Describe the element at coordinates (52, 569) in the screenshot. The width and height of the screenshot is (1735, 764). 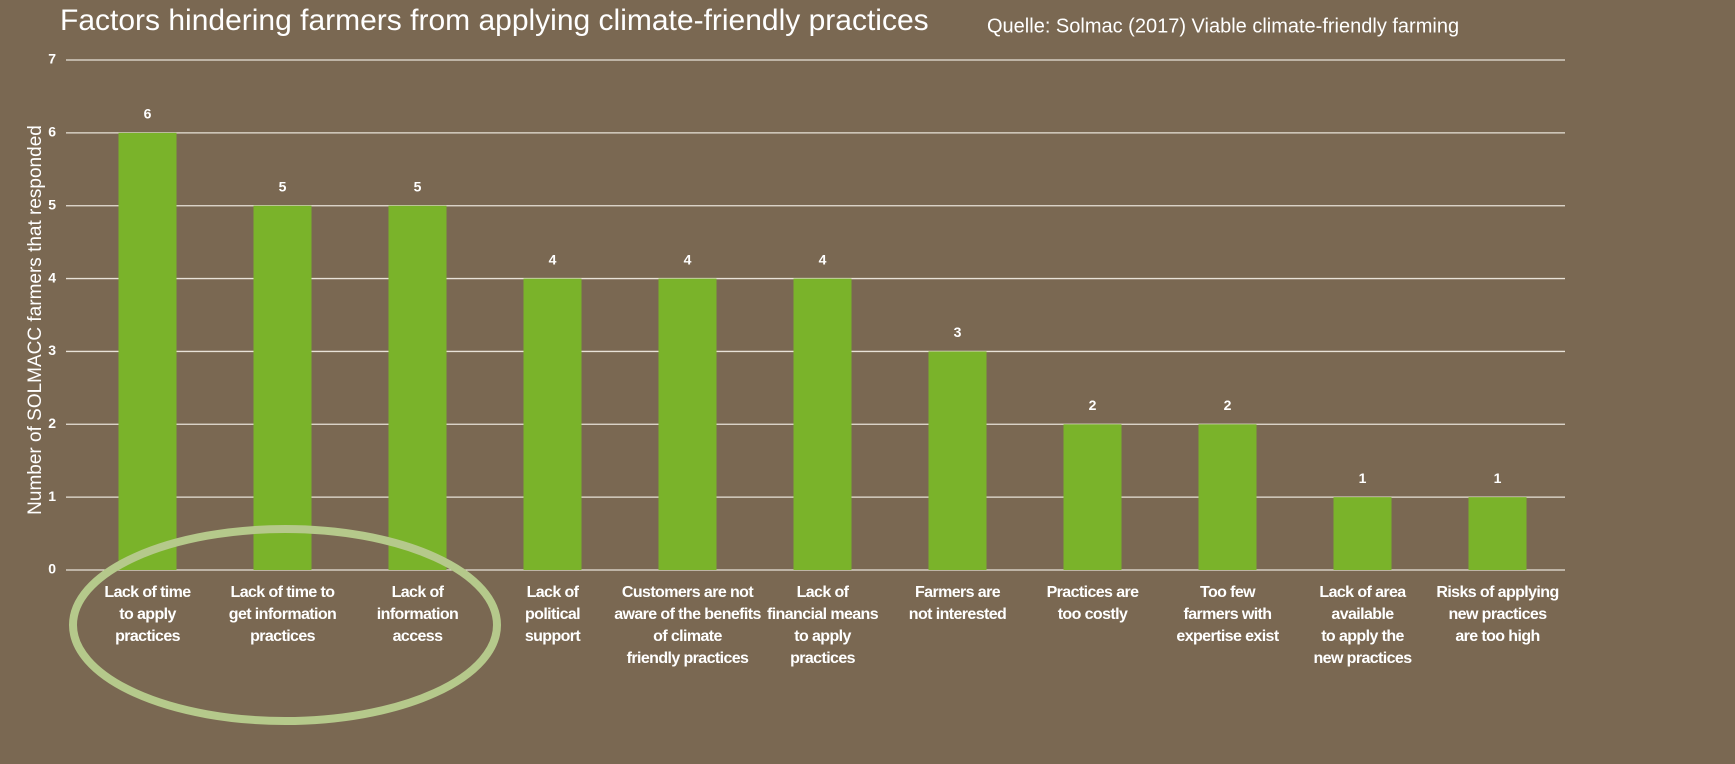
I see `y-tick-label: 0` at that location.